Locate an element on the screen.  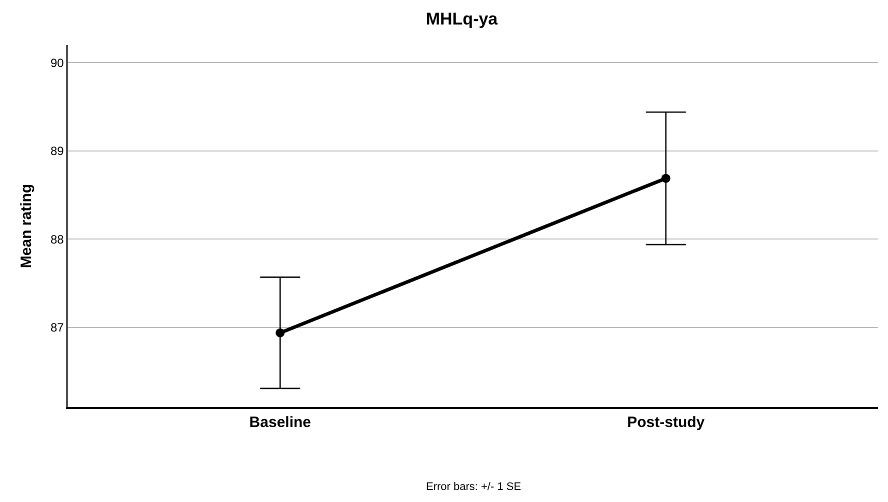
chart-title: MHLq-ya is located at coordinates (462, 18).